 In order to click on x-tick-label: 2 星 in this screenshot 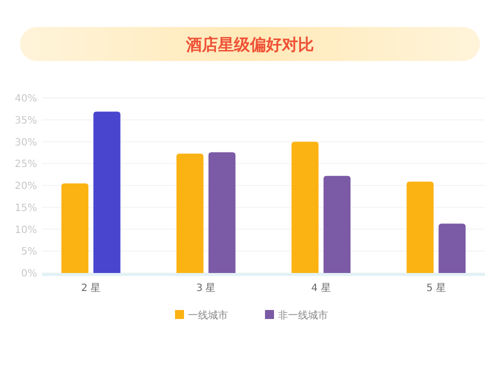, I will do `click(91, 288)`.